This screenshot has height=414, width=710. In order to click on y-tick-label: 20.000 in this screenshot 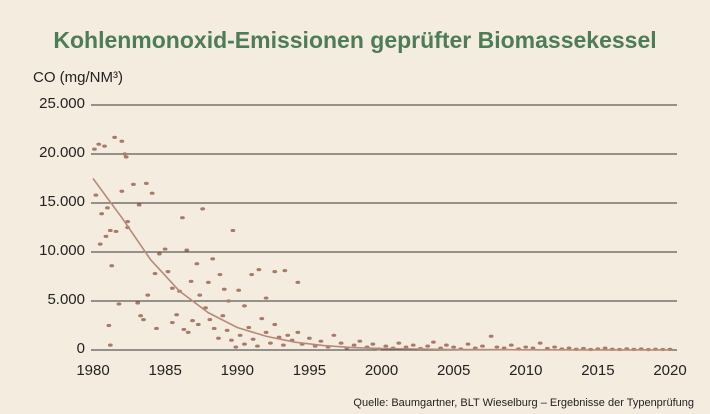, I will do `click(62, 152)`.